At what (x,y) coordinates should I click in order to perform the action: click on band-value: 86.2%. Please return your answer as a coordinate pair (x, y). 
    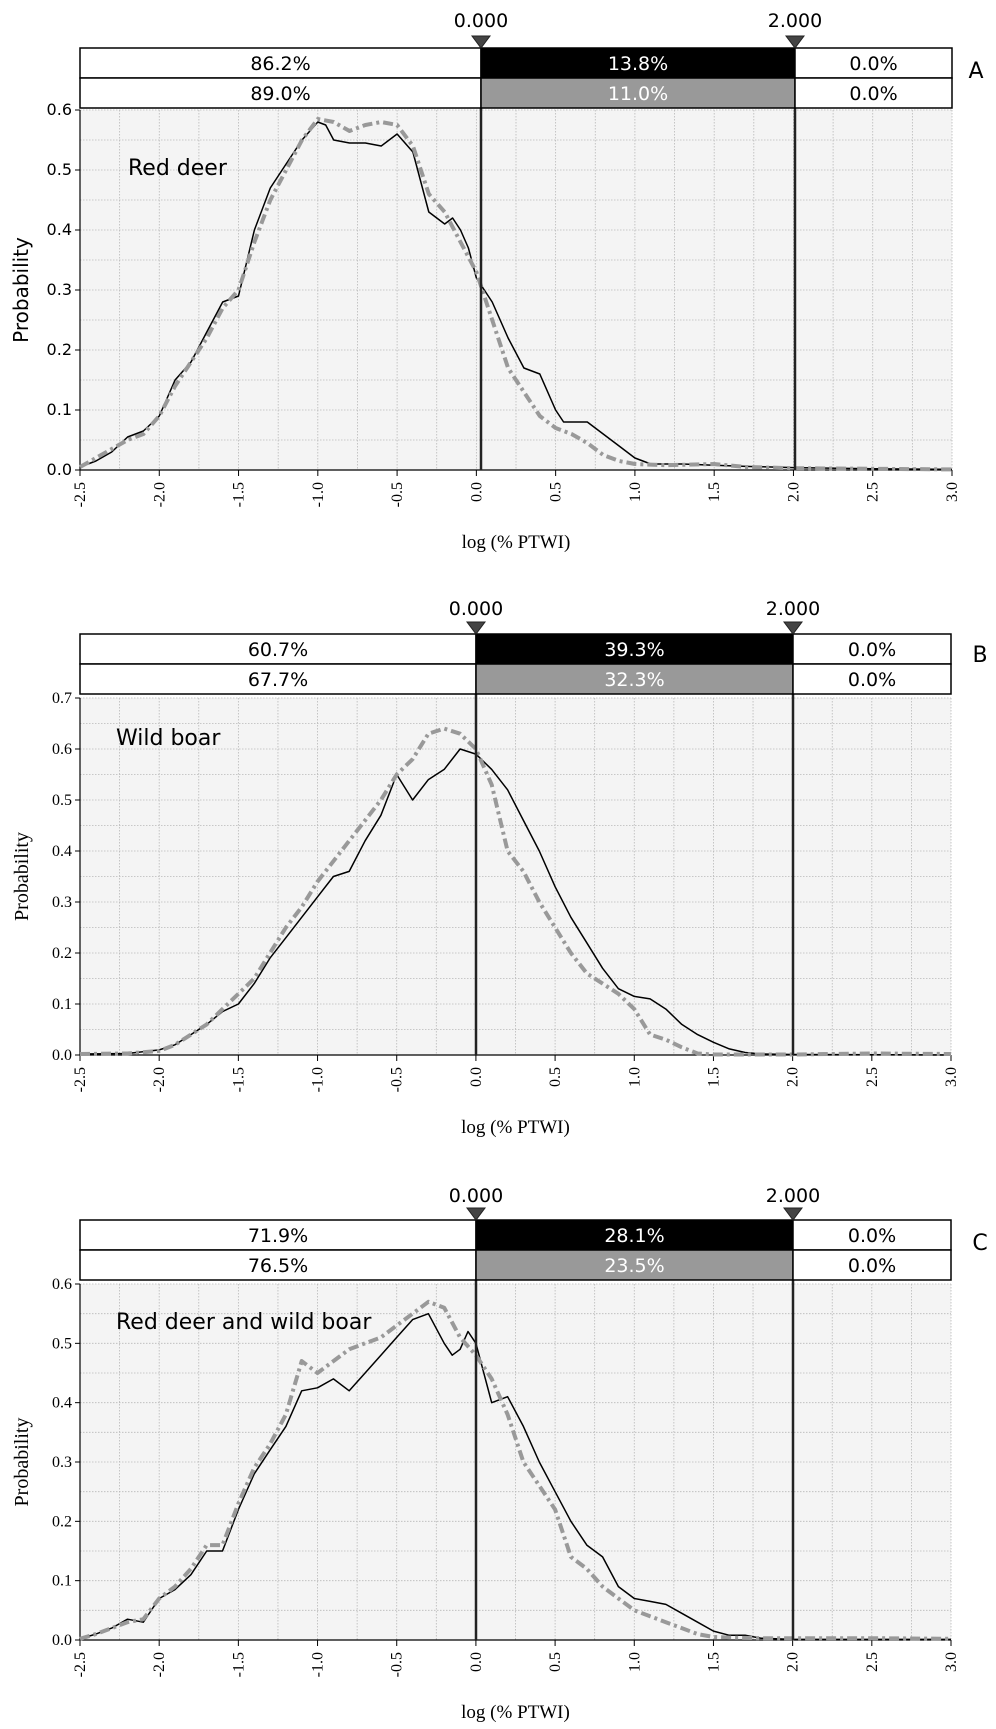
    Looking at the image, I should click on (280, 64).